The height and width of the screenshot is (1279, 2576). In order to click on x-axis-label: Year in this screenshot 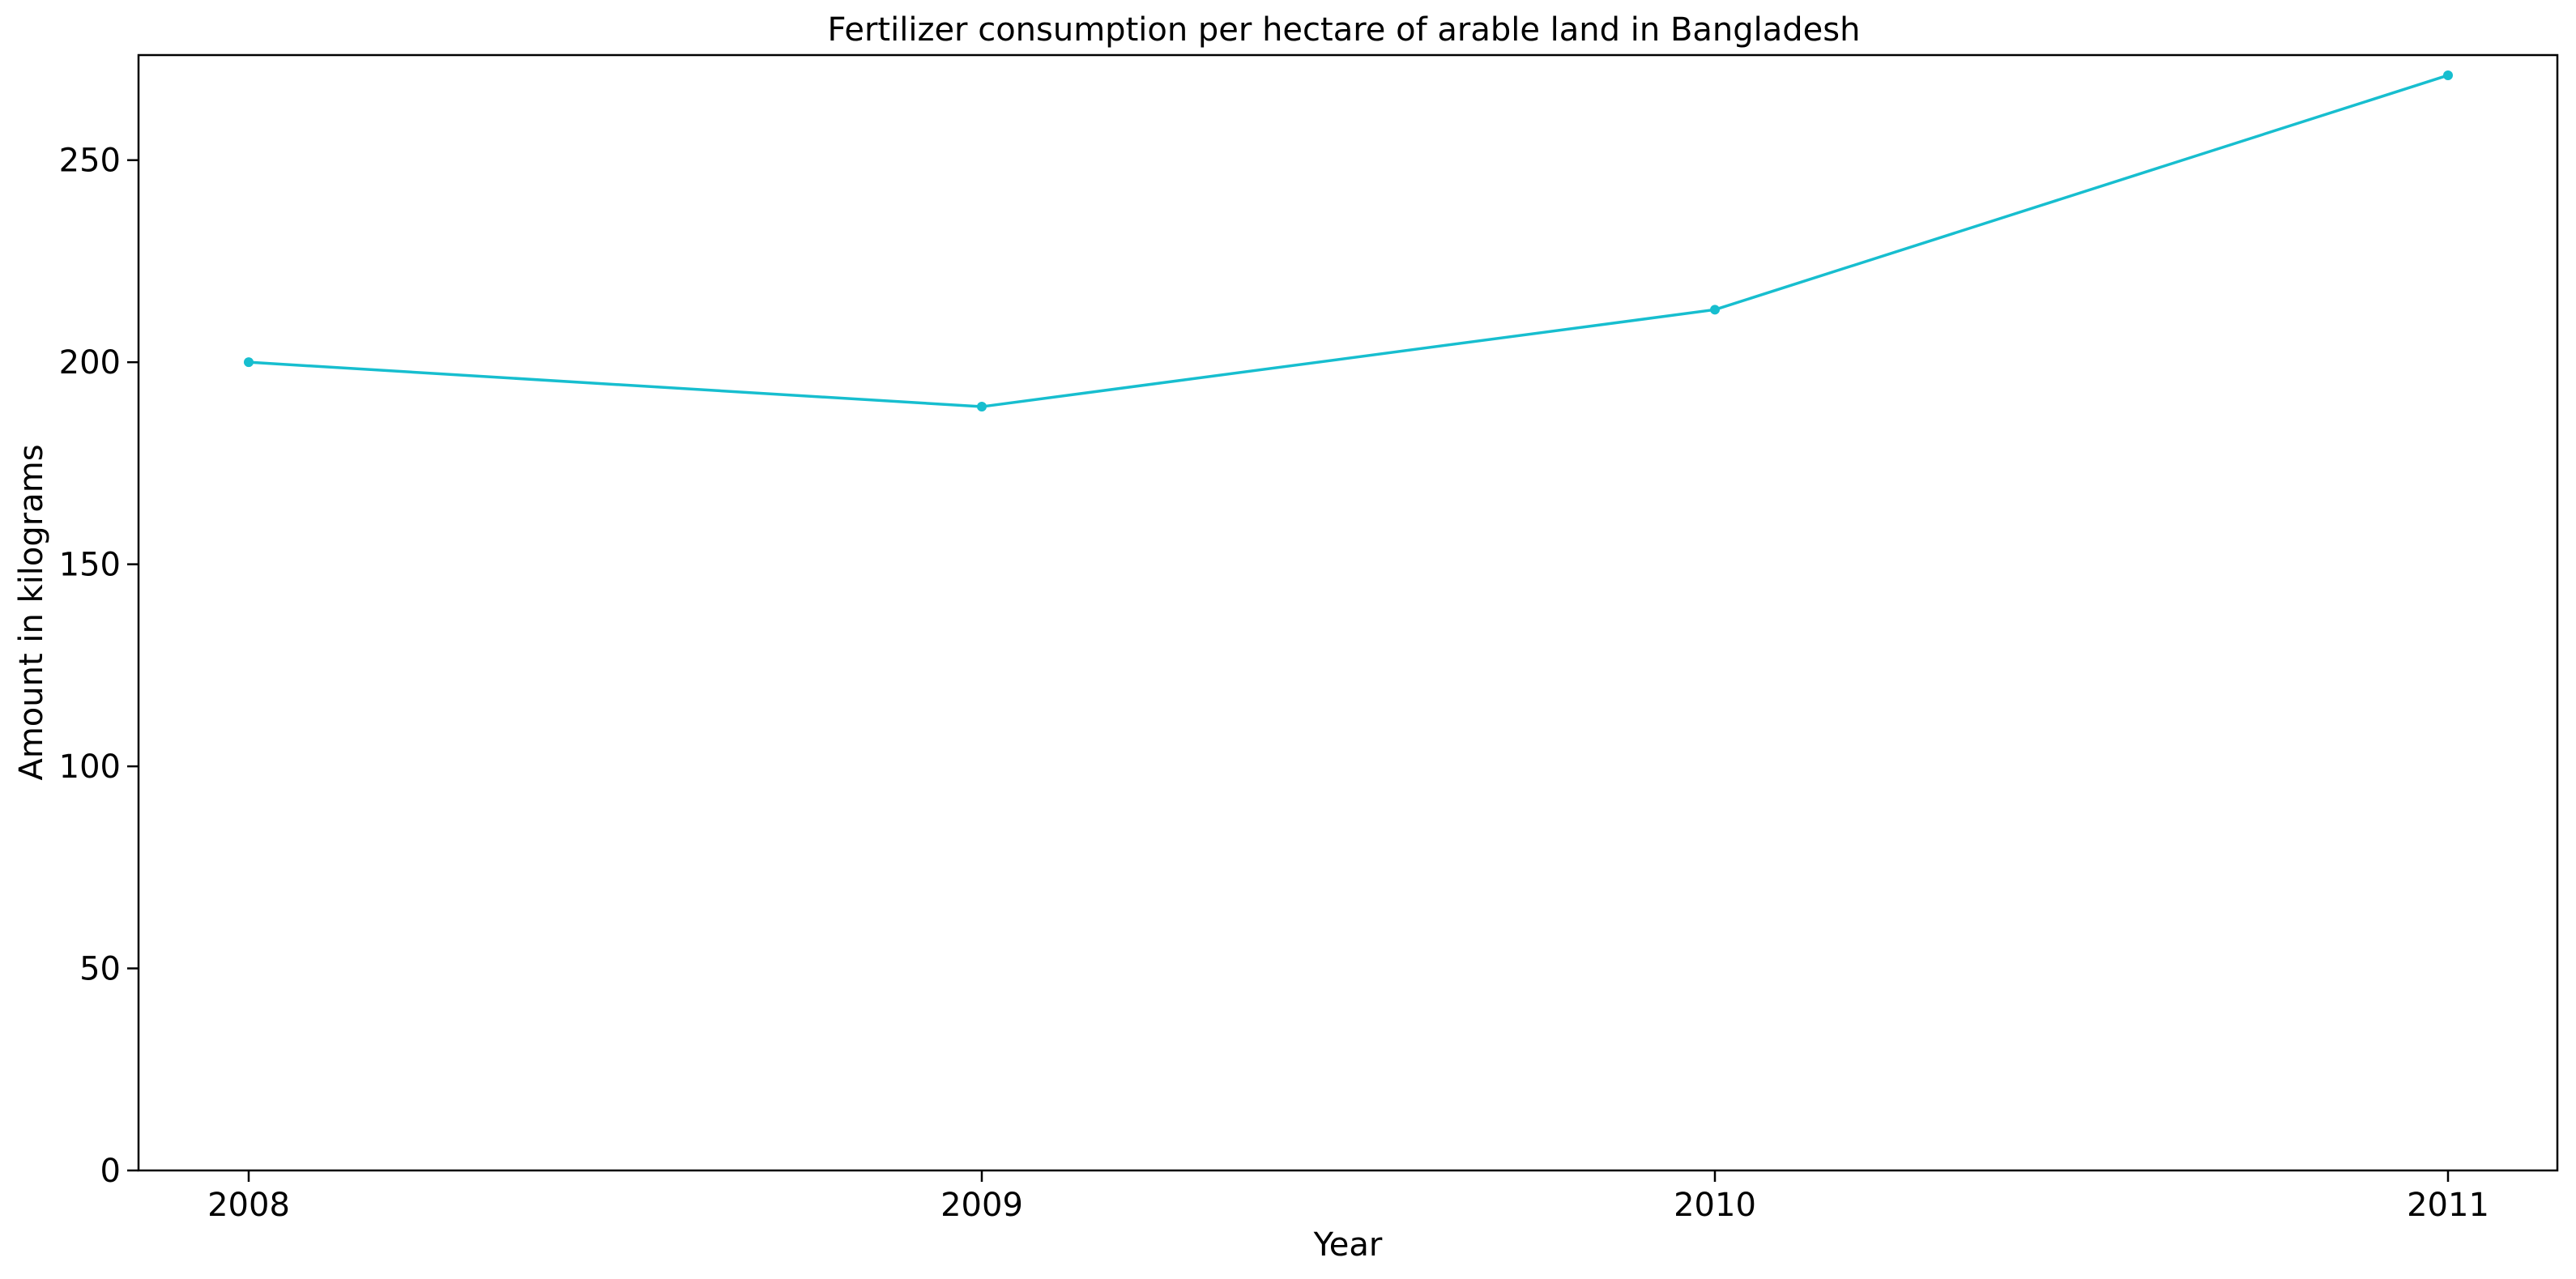, I will do `click(1348, 1245)`.